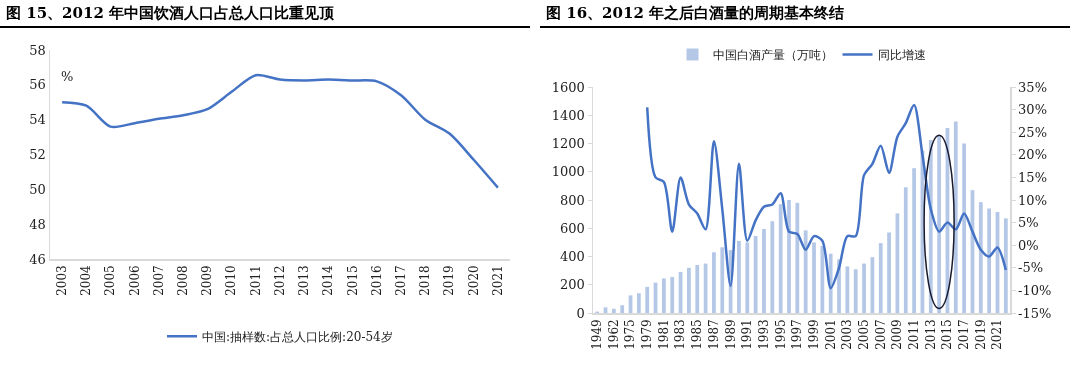  What do you see at coordinates (1033, 132) in the screenshot?
I see `y2-tick-label: 25%` at bounding box center [1033, 132].